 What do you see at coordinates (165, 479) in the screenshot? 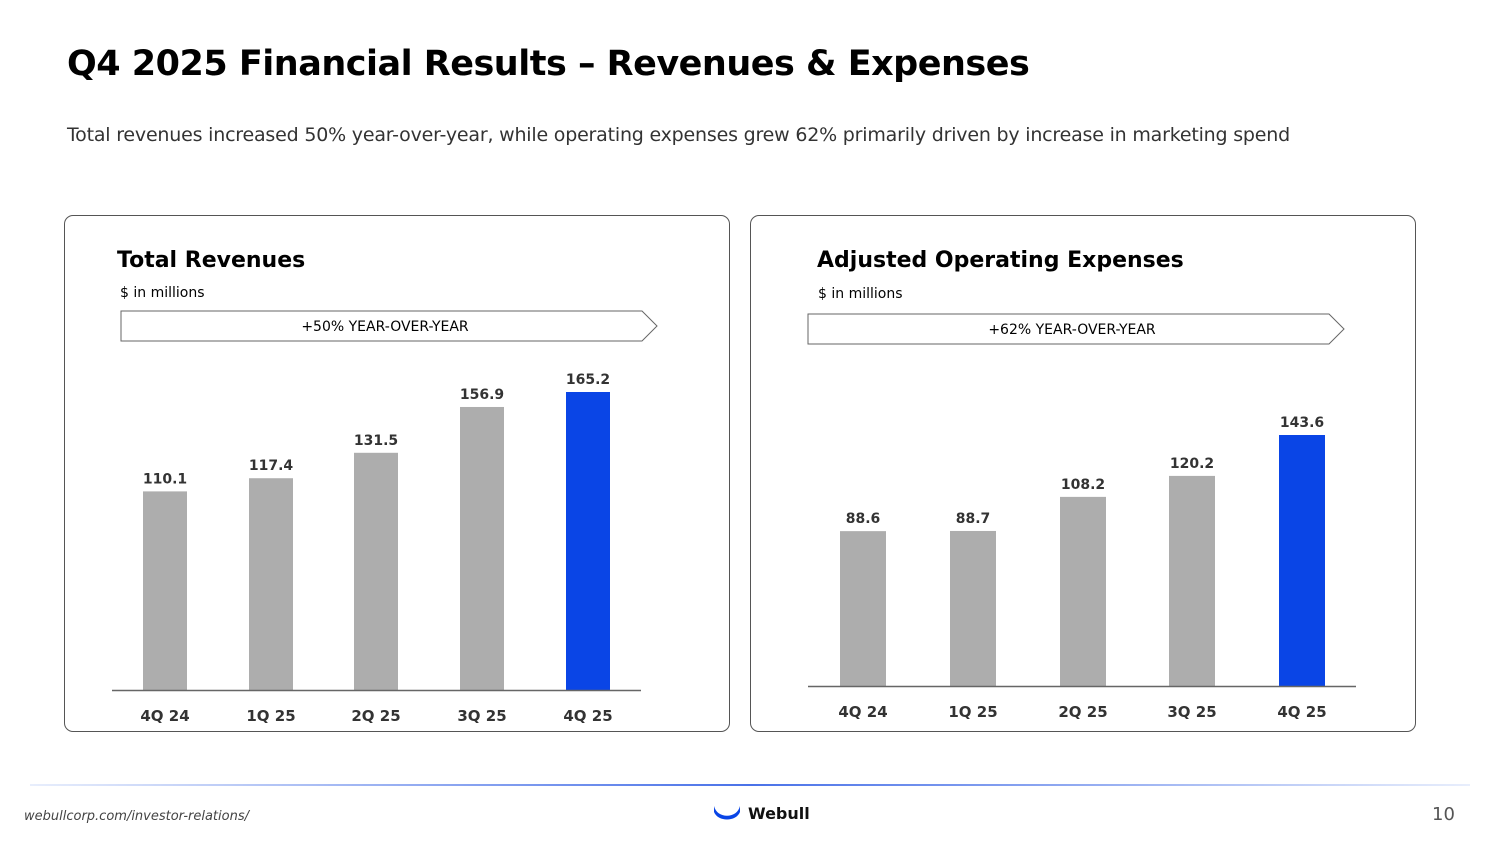
I see `value-label: 110.1` at bounding box center [165, 479].